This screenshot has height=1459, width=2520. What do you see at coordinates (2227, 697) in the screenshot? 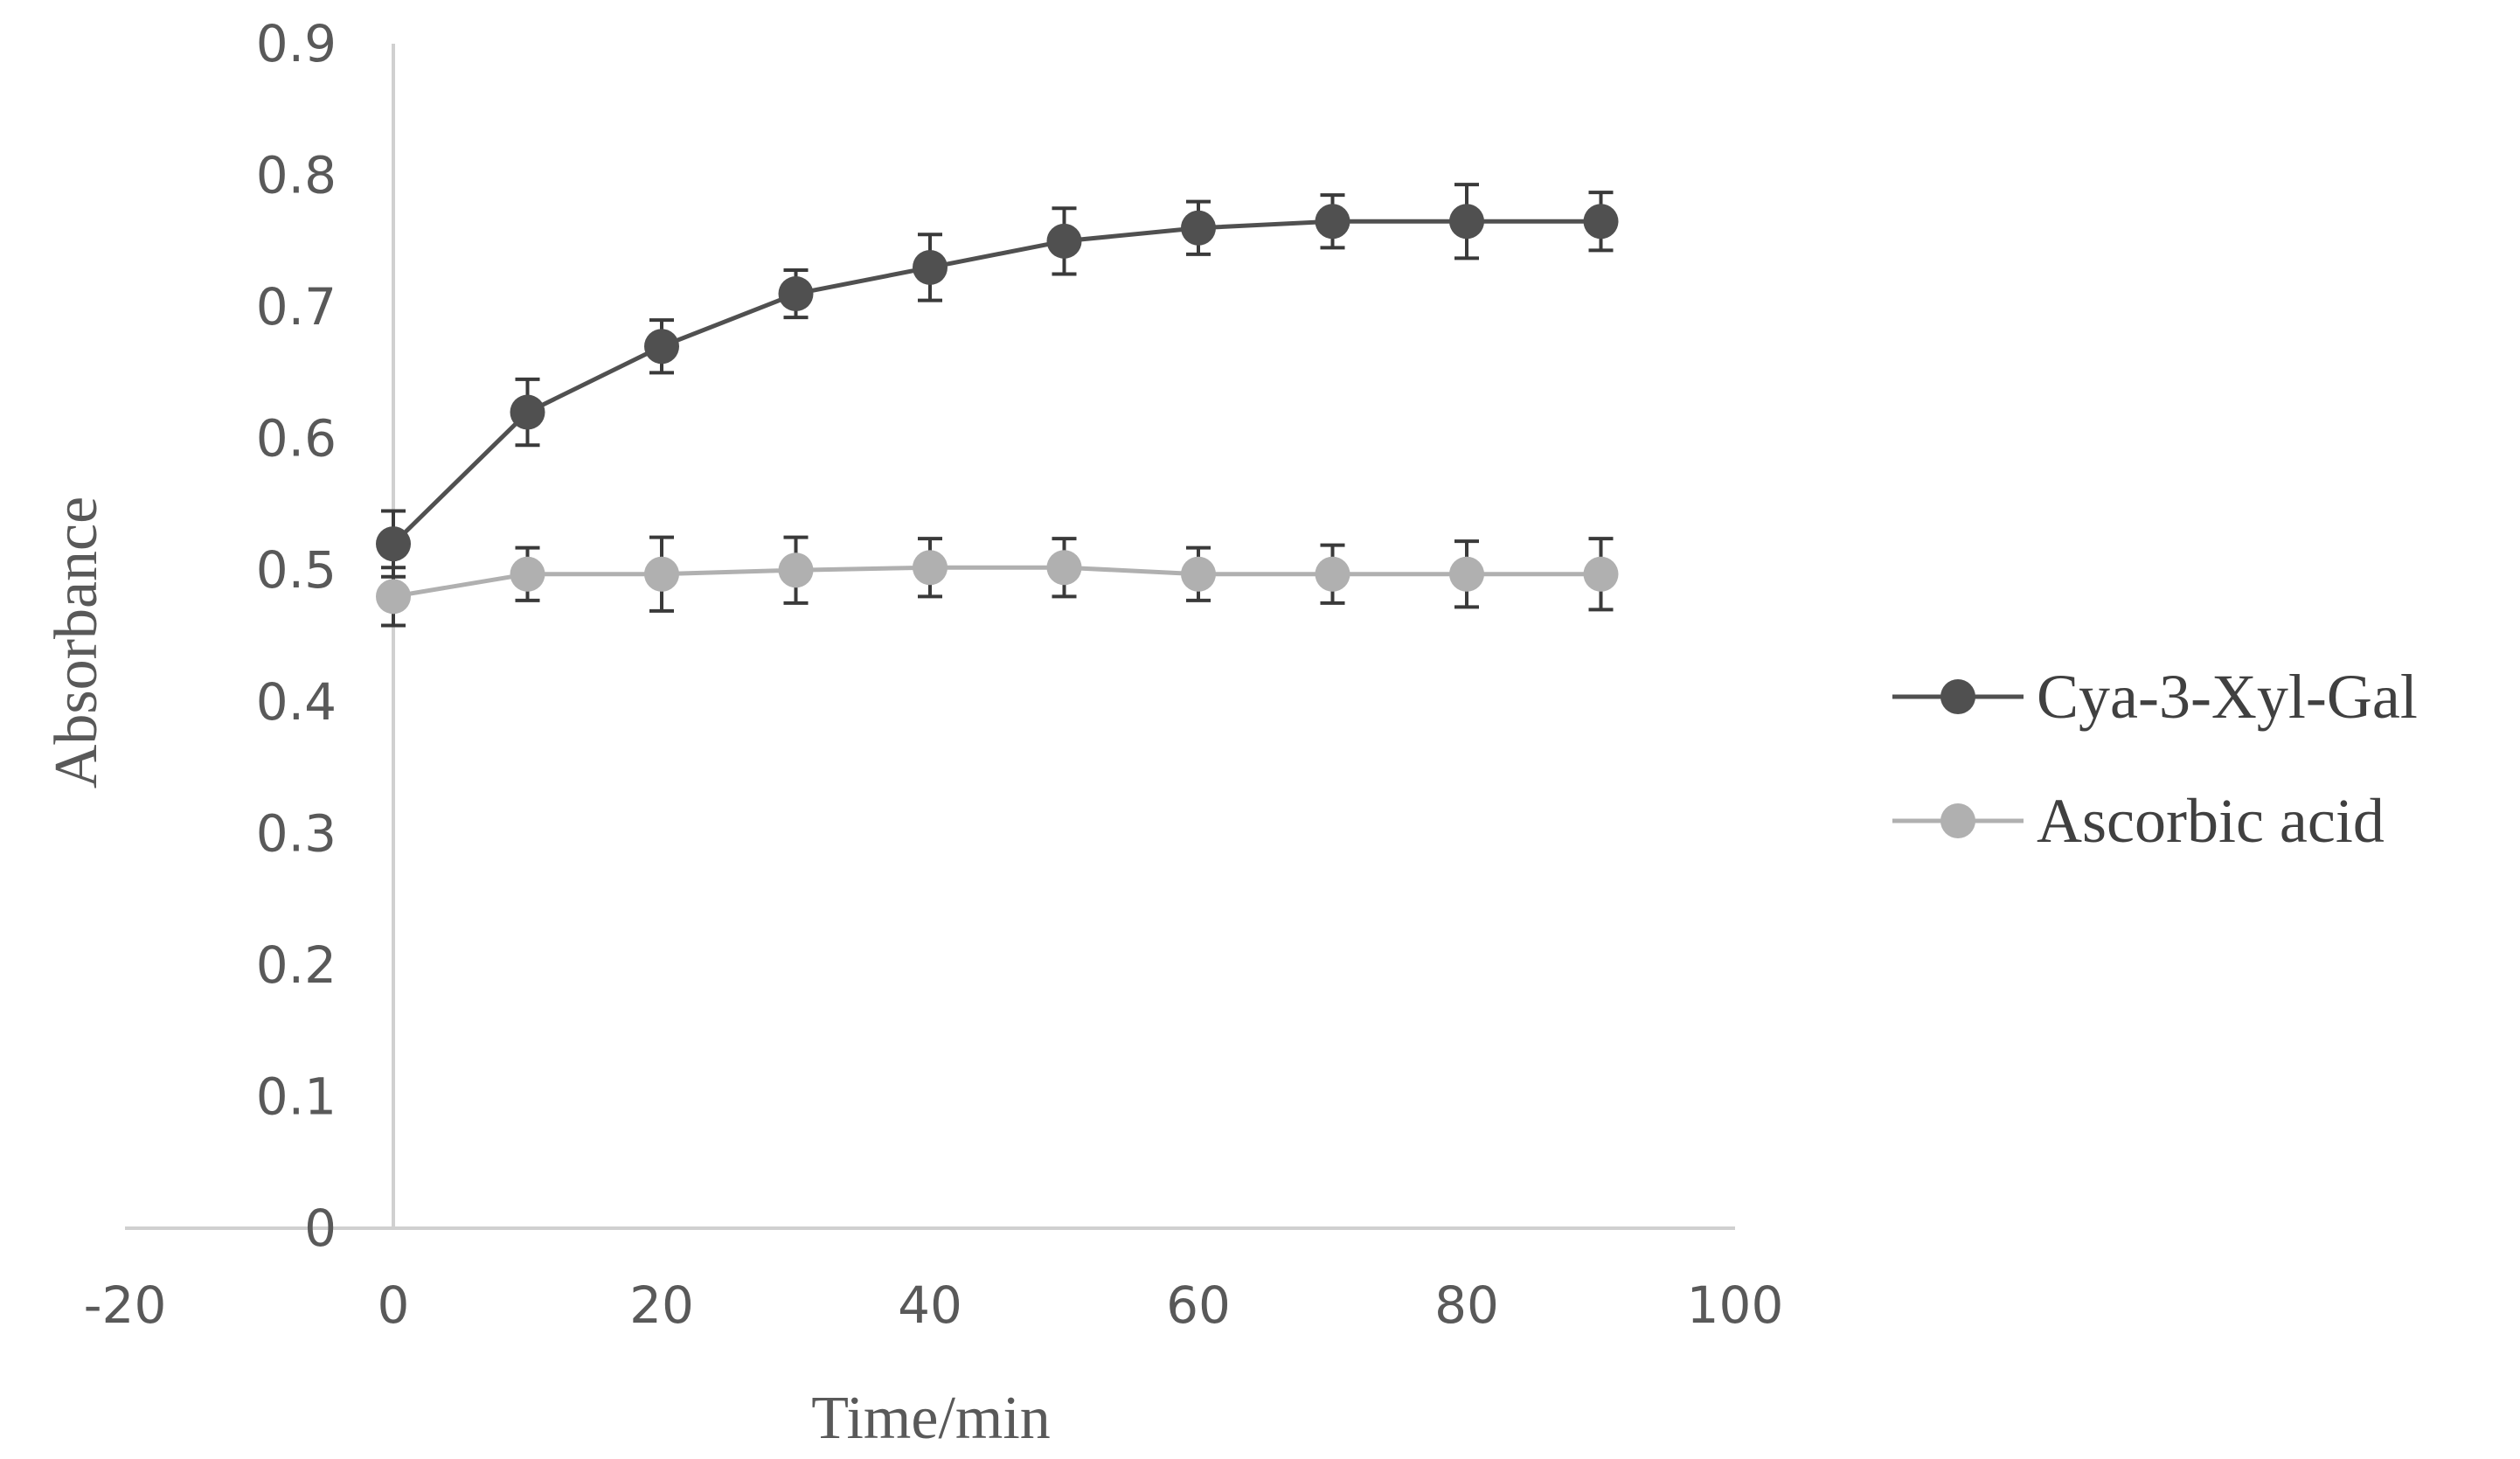
I see `legend-label: Cya-3-Xyl-Gal` at bounding box center [2227, 697].